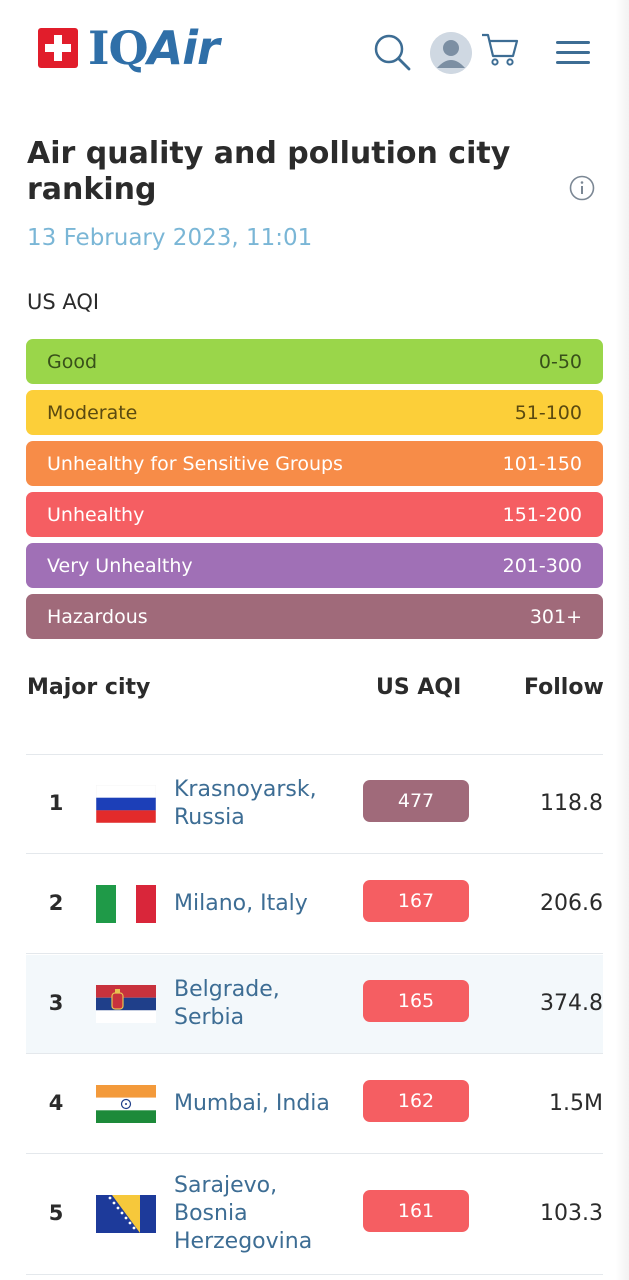  Describe the element at coordinates (209, 1017) in the screenshot. I see `city-name-line: Serbia` at that location.